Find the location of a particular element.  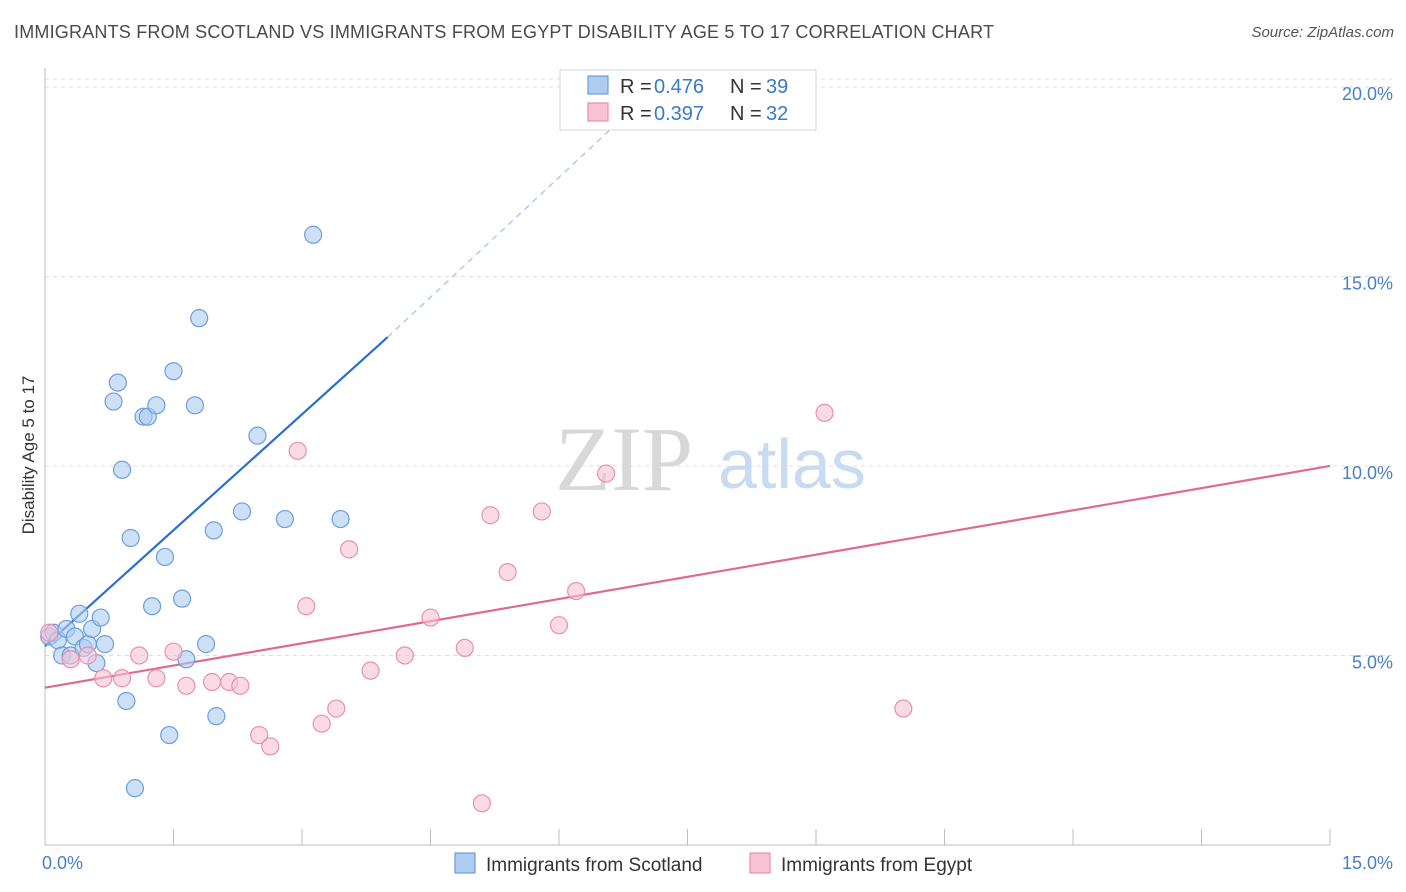

legend-r-label-1: R = is located at coordinates (636, 87).